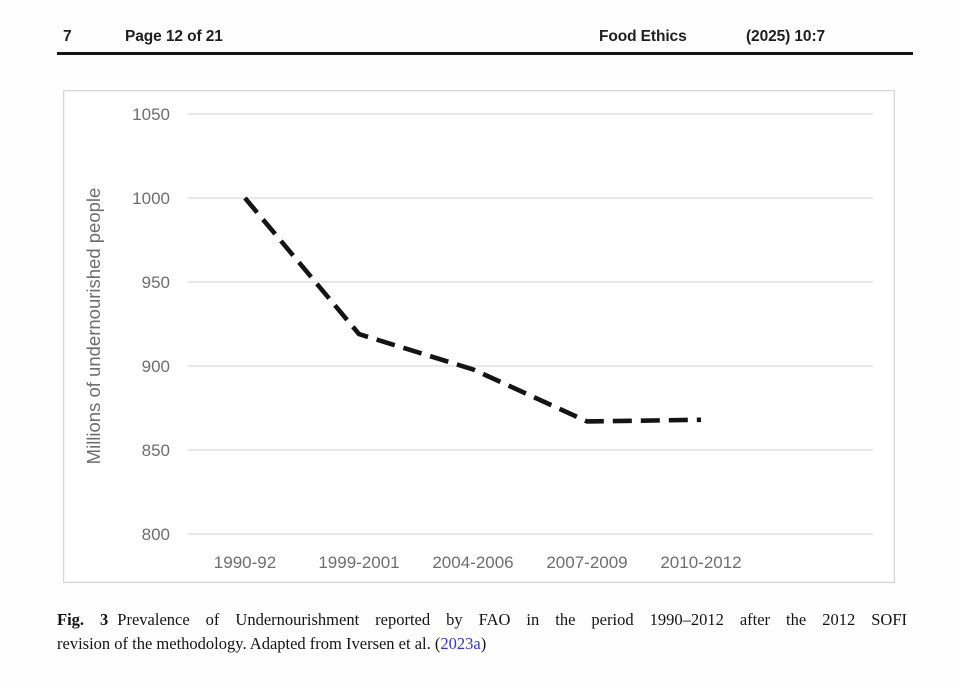  Describe the element at coordinates (151, 198) in the screenshot. I see `y-tick-label: 1000` at that location.